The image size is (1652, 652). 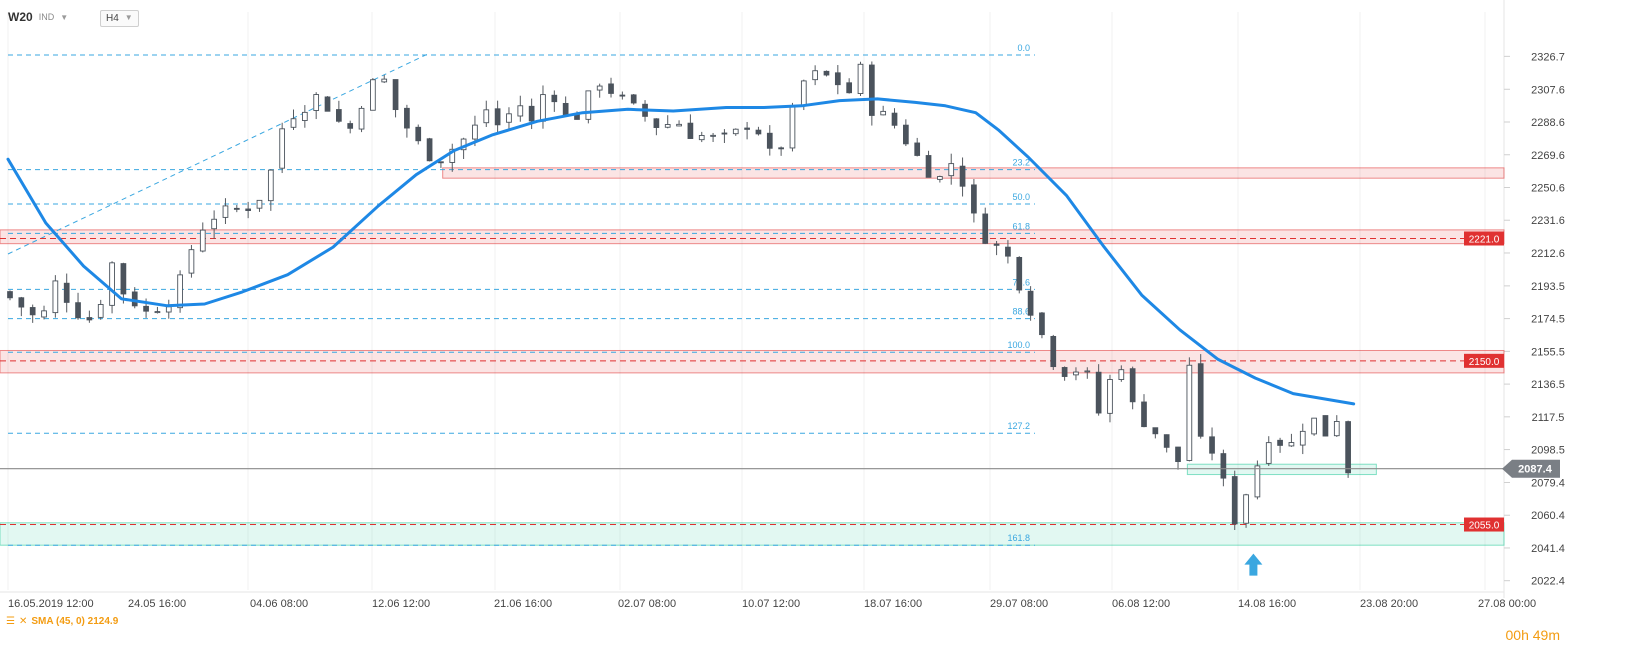 What do you see at coordinates (62, 621) in the screenshot?
I see `indicator-legend: ☰ ✕ SMA (45, 0) 2124.9` at bounding box center [62, 621].